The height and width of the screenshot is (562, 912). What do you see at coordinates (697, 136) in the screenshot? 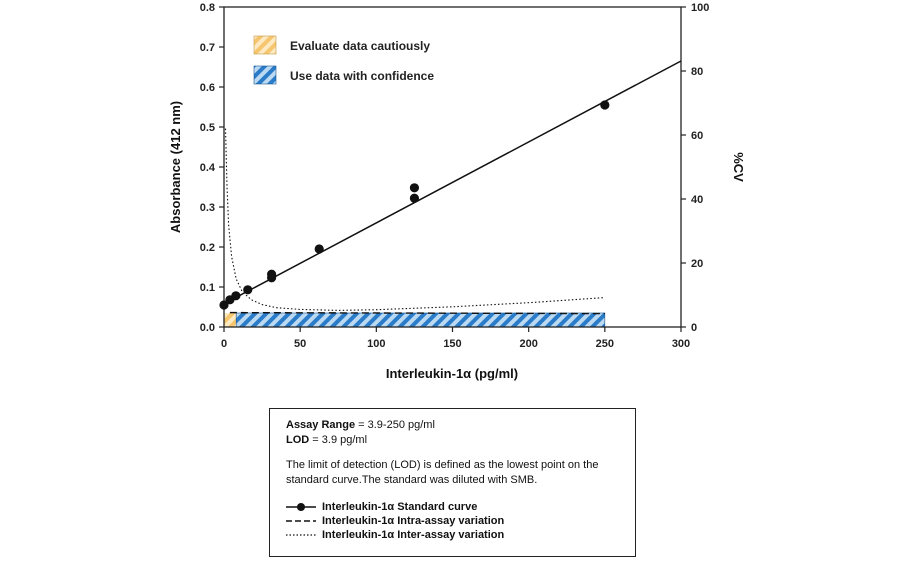
I see `y2-tick-label: 60` at bounding box center [697, 136].